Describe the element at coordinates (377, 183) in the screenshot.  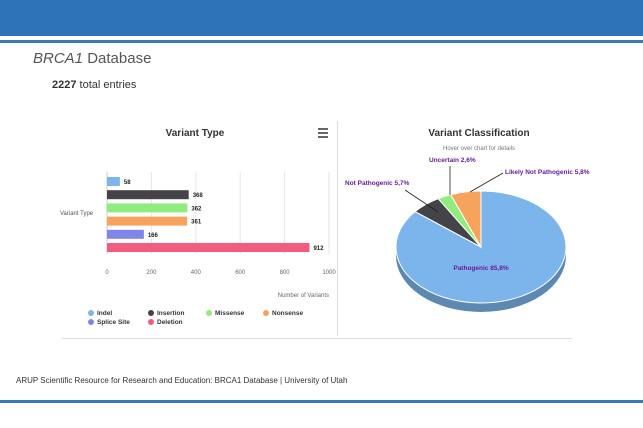
I see `pie-label-not-pathogenic: Not Pathogenic 5,7%` at that location.